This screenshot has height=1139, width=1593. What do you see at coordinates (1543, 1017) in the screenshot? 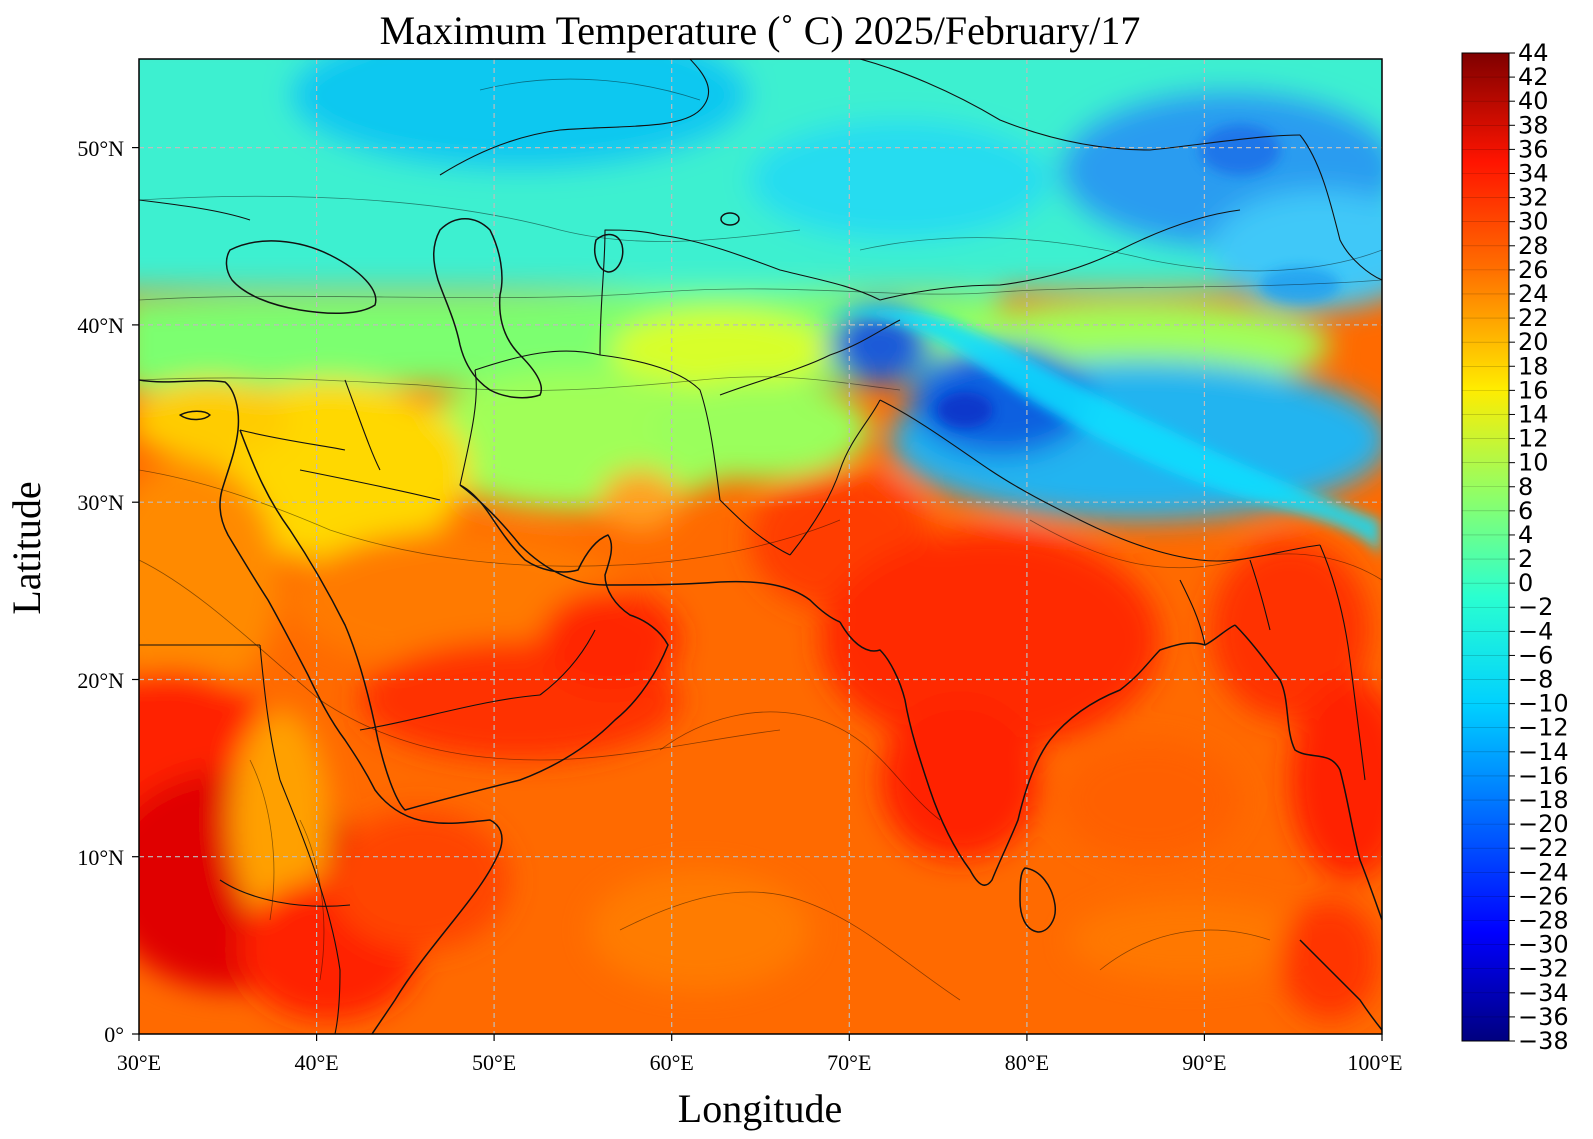
I see `colorbar-tick-label: −36` at bounding box center [1543, 1017].